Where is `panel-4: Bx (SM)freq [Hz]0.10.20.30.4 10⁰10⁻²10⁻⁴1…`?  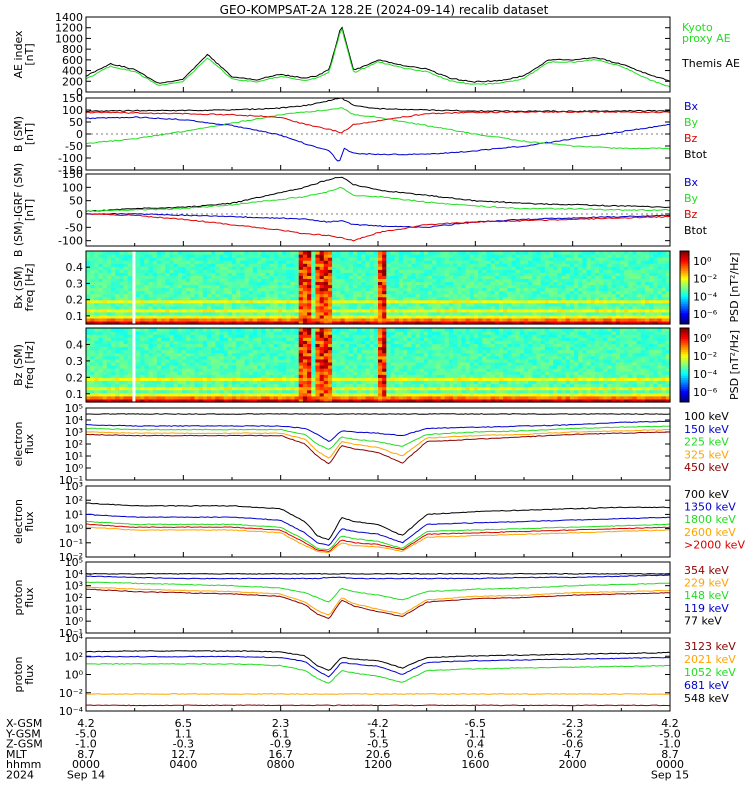
panel-4: Bx (SM)freq [Hz]0.10.20.30.4 10⁰10⁻²10⁻⁴1… is located at coordinates (376, 287).